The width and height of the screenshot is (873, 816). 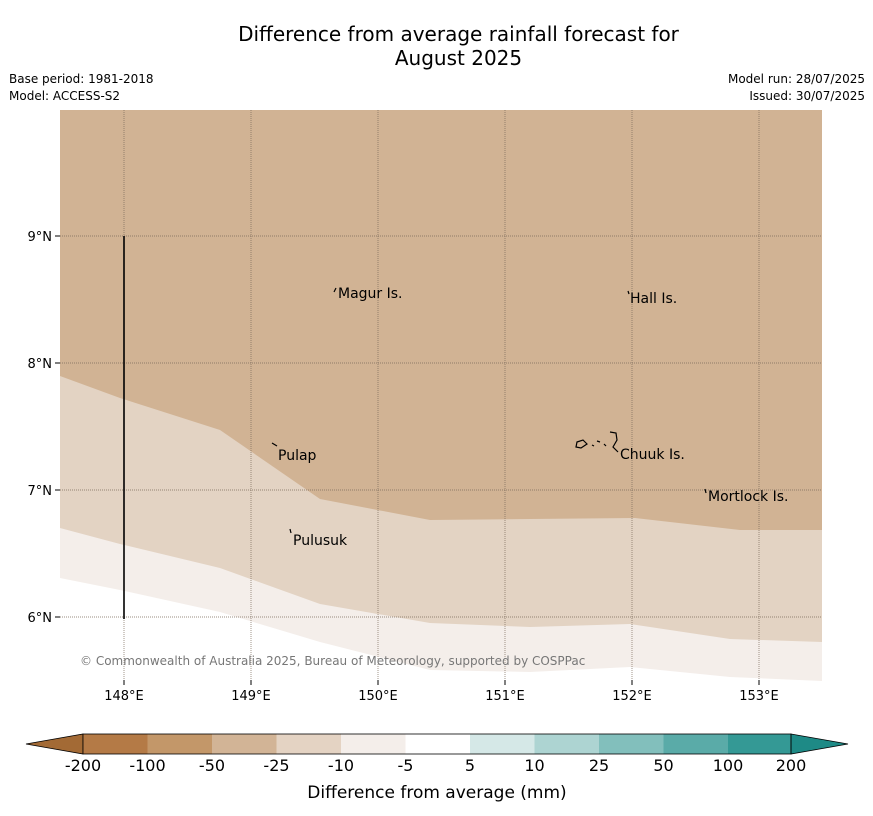 What do you see at coordinates (44, 428) in the screenshot?
I see `lat-axis: 9°N 8°N 7°N 6°N` at bounding box center [44, 428].